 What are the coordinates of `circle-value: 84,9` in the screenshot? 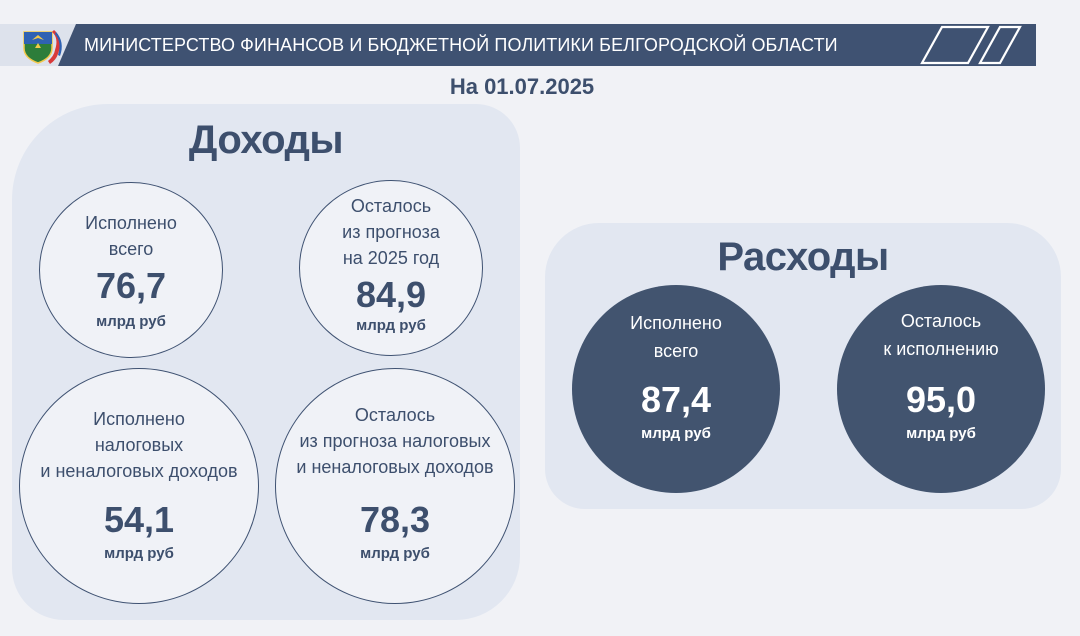 It's located at (391, 294).